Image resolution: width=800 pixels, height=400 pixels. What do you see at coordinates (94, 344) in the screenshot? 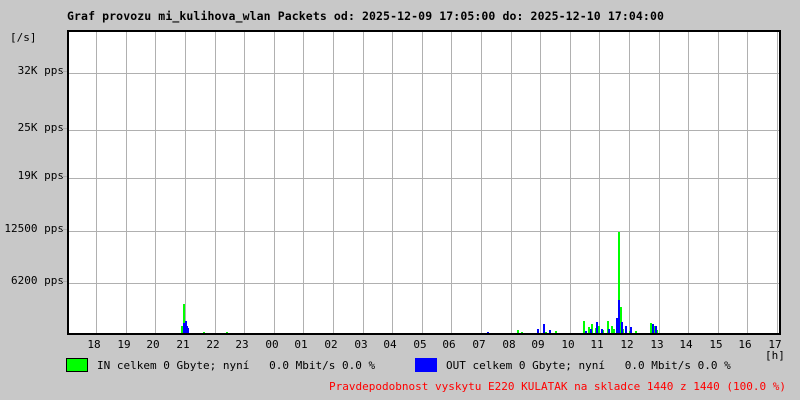
I see `x-tick-label: 18` at bounding box center [94, 344].